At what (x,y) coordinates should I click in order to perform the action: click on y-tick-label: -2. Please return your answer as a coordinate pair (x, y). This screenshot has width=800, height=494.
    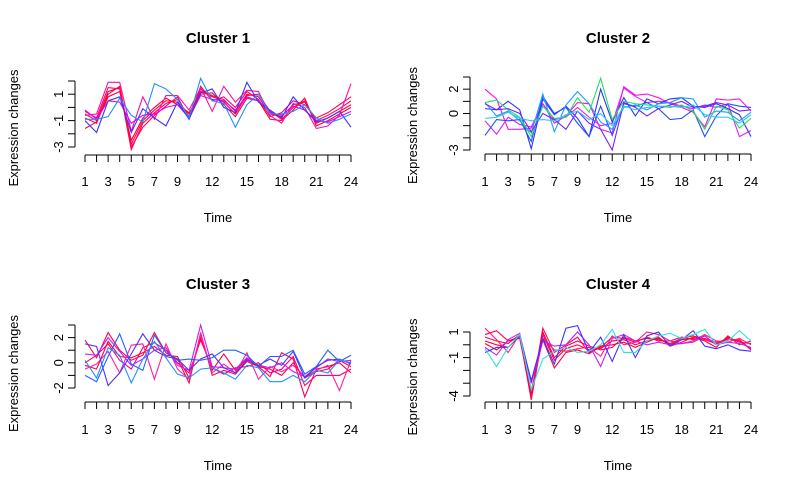
    Looking at the image, I should click on (58, 388).